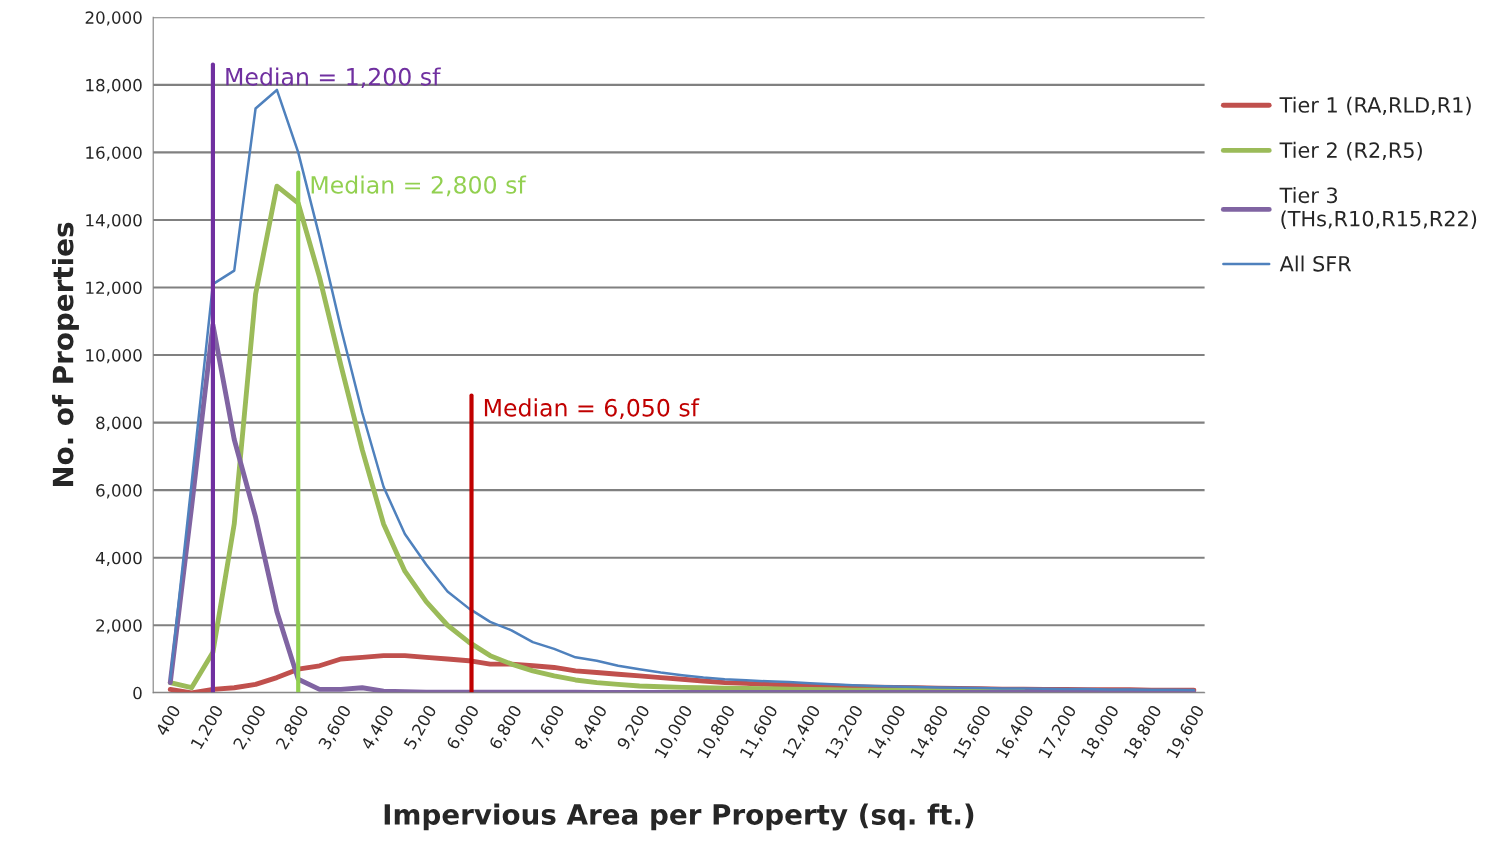 The image size is (1502, 866). Describe the element at coordinates (1315, 263) in the screenshot. I see `legend-label: All SFR` at that location.